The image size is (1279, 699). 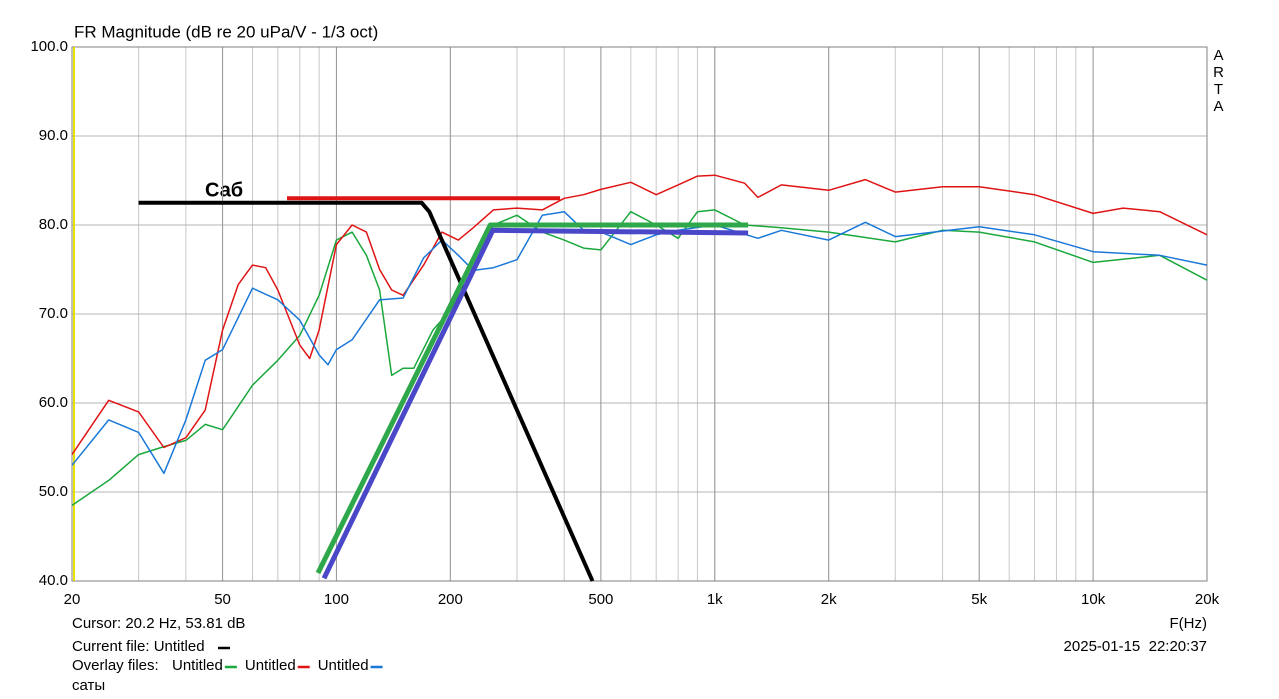 I want to click on chart-title: FR Magnitude (dB re 20 uPa/V - 1/3 oct), so click(x=226, y=31).